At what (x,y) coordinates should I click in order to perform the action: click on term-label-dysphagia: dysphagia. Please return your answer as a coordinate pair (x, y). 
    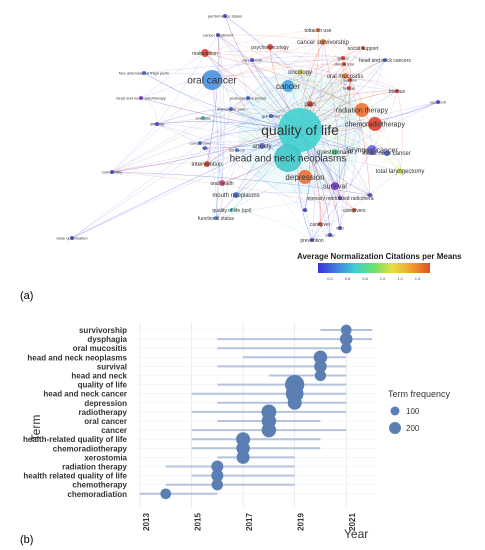
    Looking at the image, I should click on (107, 339).